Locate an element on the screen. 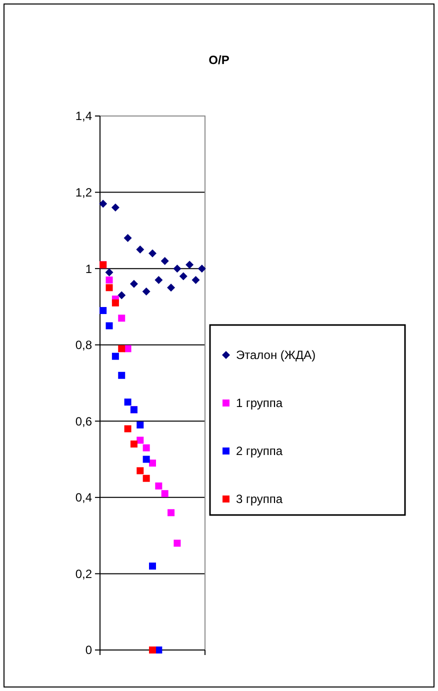 The height and width of the screenshot is (691, 438). legend-label: 1 группа is located at coordinates (259, 403).